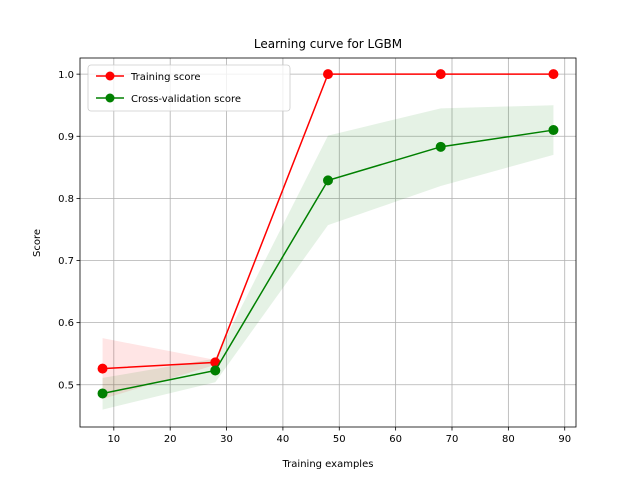 This screenshot has width=640, height=480. What do you see at coordinates (395, 439) in the screenshot?
I see `x-tick-label: 60` at bounding box center [395, 439].